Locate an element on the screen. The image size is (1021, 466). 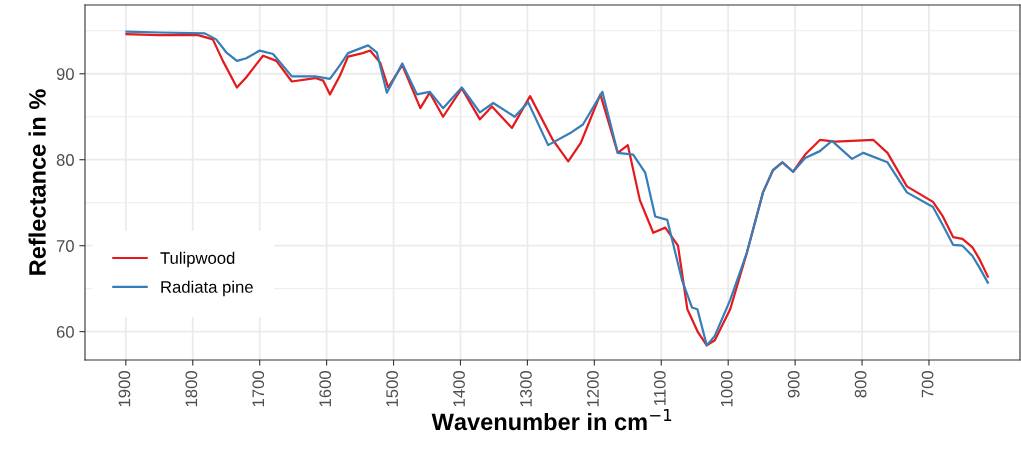
x-tick-label: 1900 is located at coordinates (124, 389).